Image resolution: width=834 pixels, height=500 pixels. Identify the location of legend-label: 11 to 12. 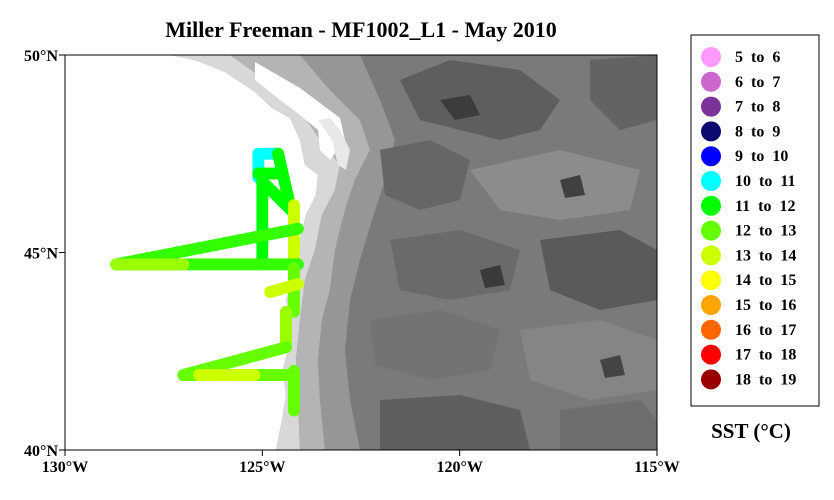
(765, 206).